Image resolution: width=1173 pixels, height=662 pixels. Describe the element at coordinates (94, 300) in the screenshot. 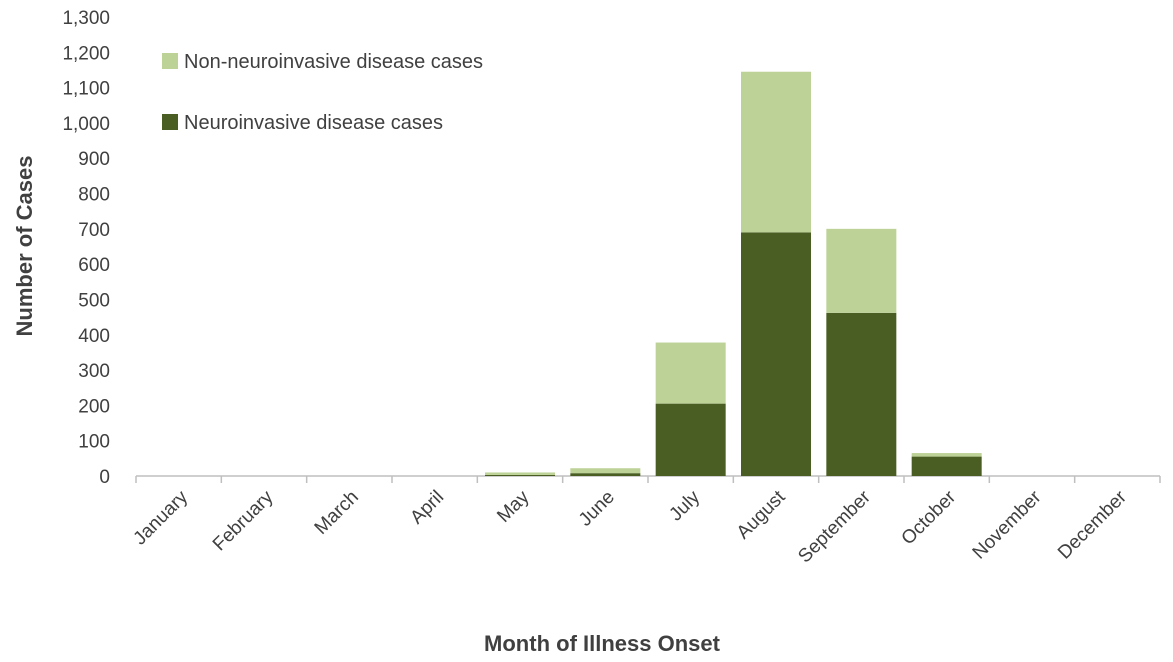

I see `y-tick-label: 500` at that location.